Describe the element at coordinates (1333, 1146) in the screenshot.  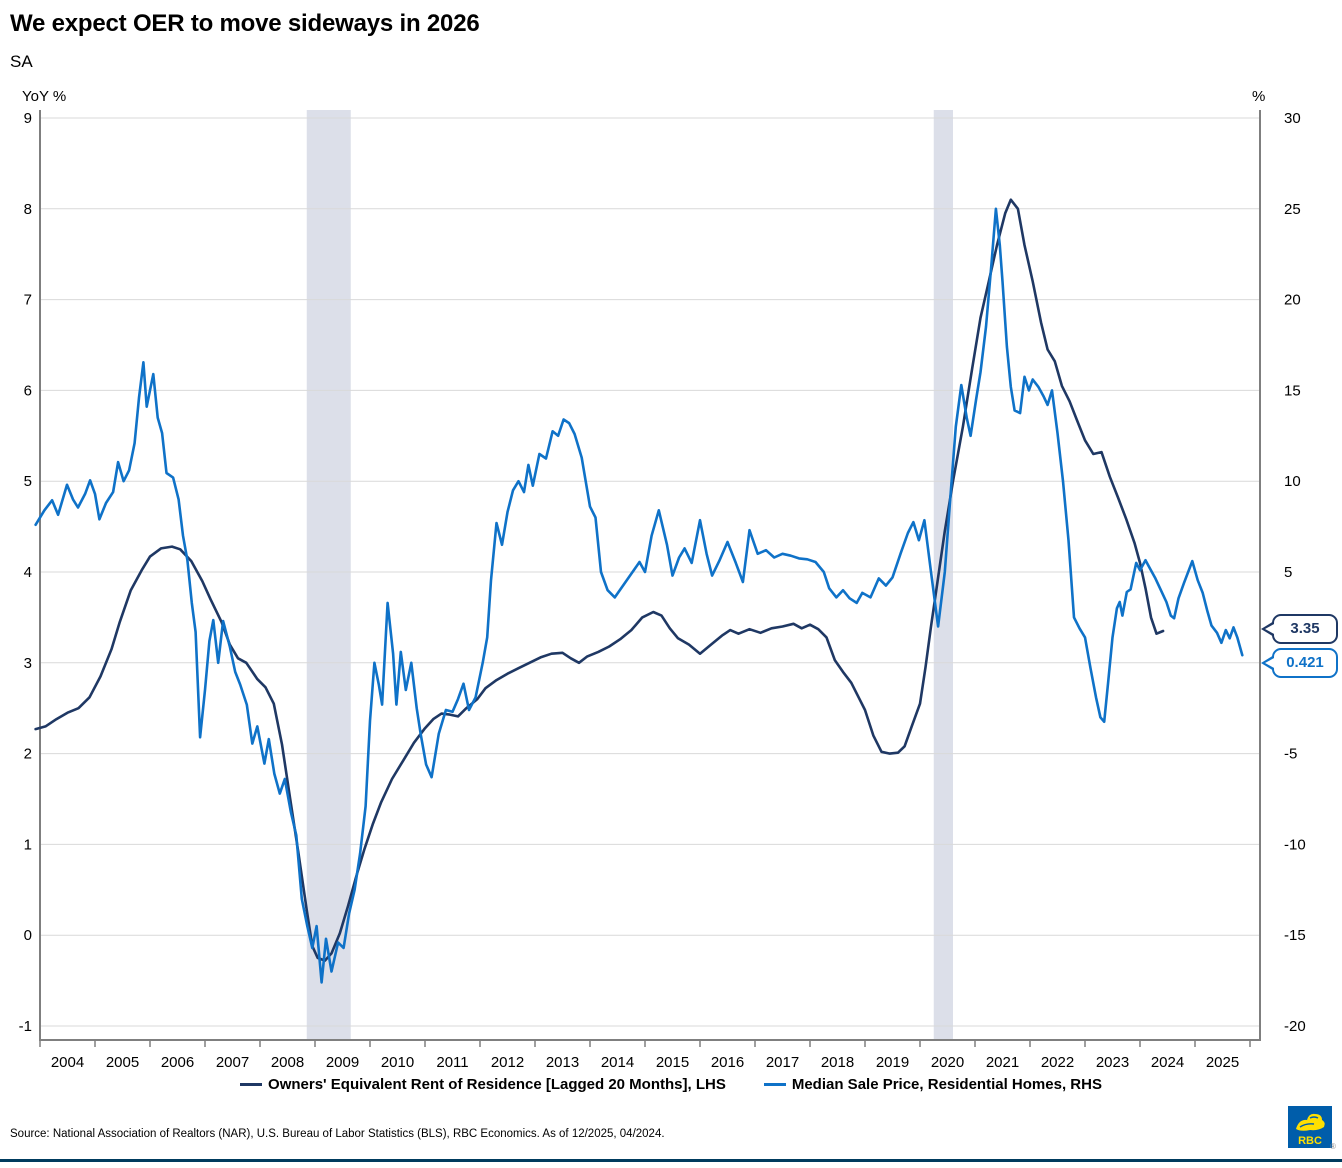
I see `registered-trademark: ®` at that location.